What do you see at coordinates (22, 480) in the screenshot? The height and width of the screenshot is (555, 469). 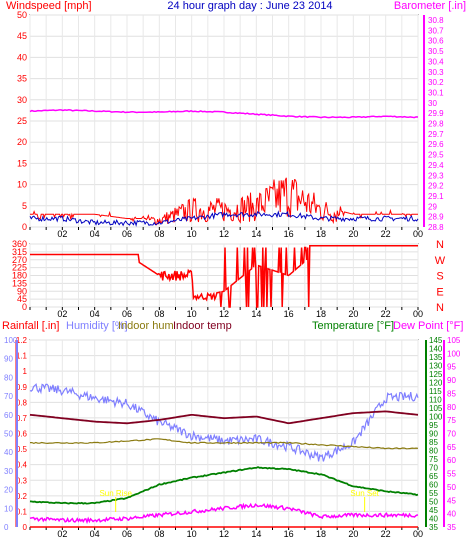 I see `rain-tick-label: 0.3` at bounding box center [22, 480].